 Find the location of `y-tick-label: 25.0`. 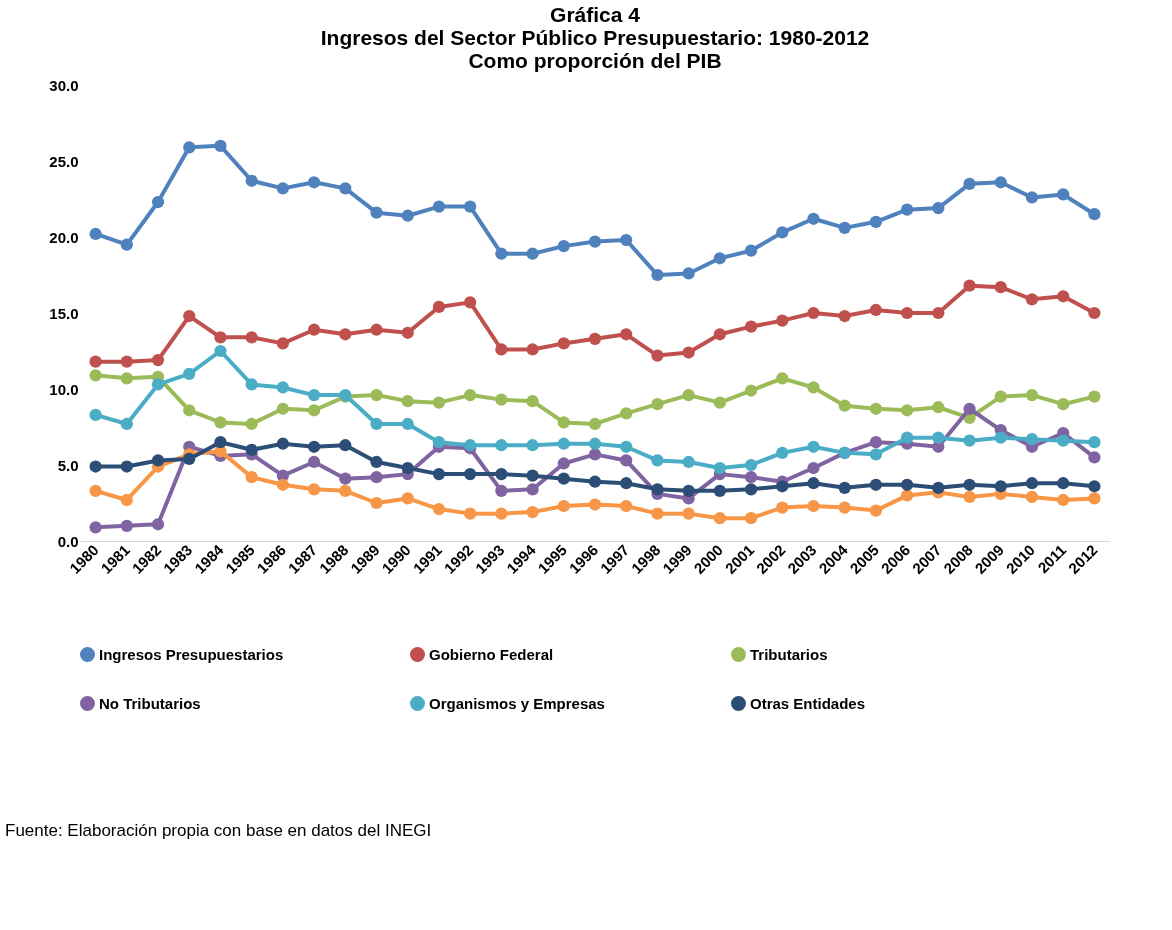

y-tick-label: 25.0 is located at coordinates (64, 161).